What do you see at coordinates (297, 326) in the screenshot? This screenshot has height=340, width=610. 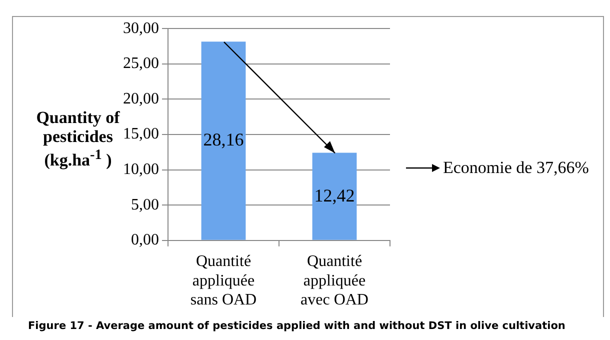 I see `caption: Figure 17 - Average amount of pesticides applied with and without DST in olive cultivation` at bounding box center [297, 326].